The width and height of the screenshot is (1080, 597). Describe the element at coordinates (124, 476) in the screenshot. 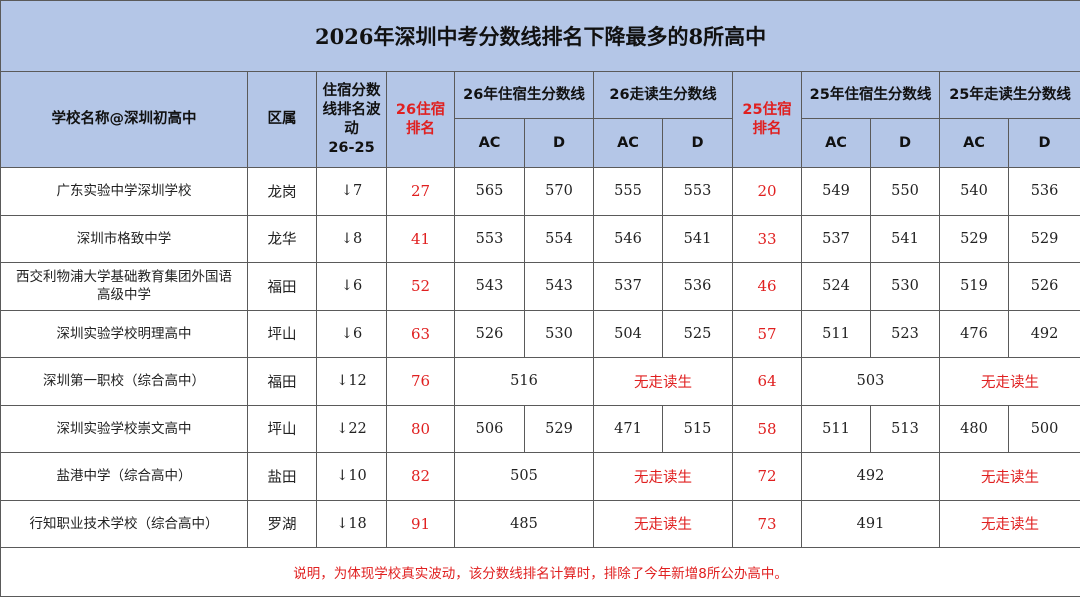

I see `school-name: 盐港中学（综合高中）` at that location.